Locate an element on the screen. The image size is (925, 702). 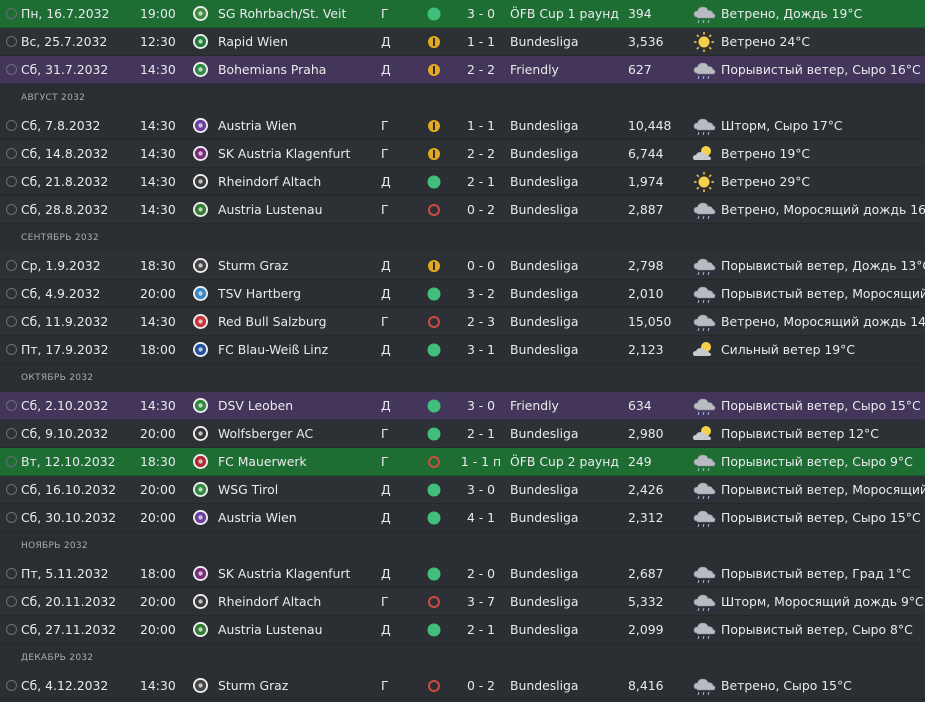
opponent-link: Red Bull Salzburg is located at coordinates (272, 321).